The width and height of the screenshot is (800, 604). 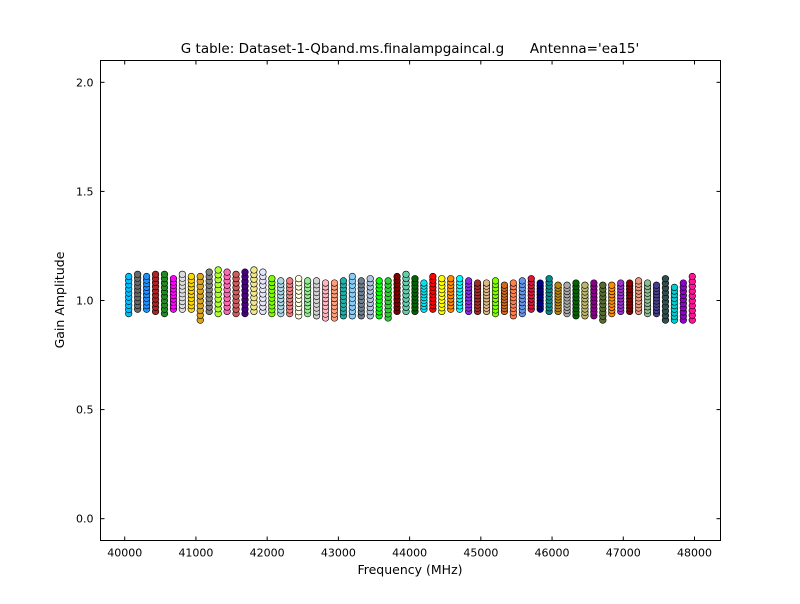 I want to click on x-tick-label: 48000, so click(x=694, y=553).